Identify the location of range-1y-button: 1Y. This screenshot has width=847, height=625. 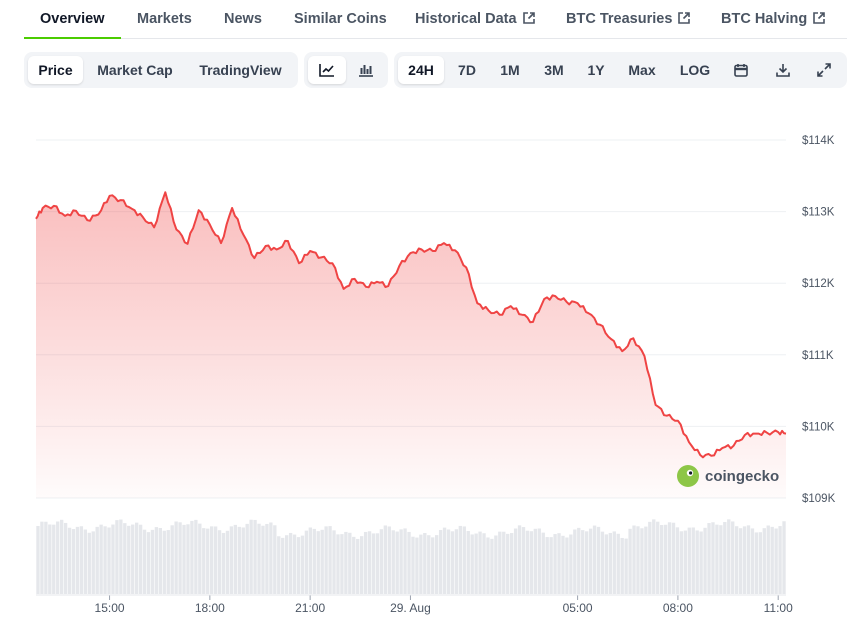
(596, 70).